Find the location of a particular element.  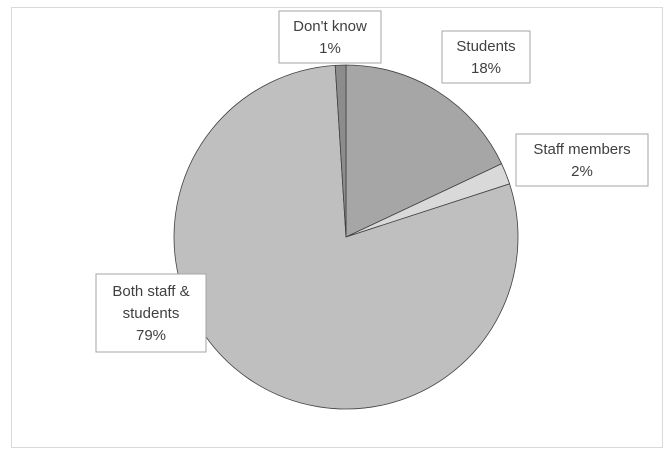

data-label-percent: 1% is located at coordinates (330, 48).